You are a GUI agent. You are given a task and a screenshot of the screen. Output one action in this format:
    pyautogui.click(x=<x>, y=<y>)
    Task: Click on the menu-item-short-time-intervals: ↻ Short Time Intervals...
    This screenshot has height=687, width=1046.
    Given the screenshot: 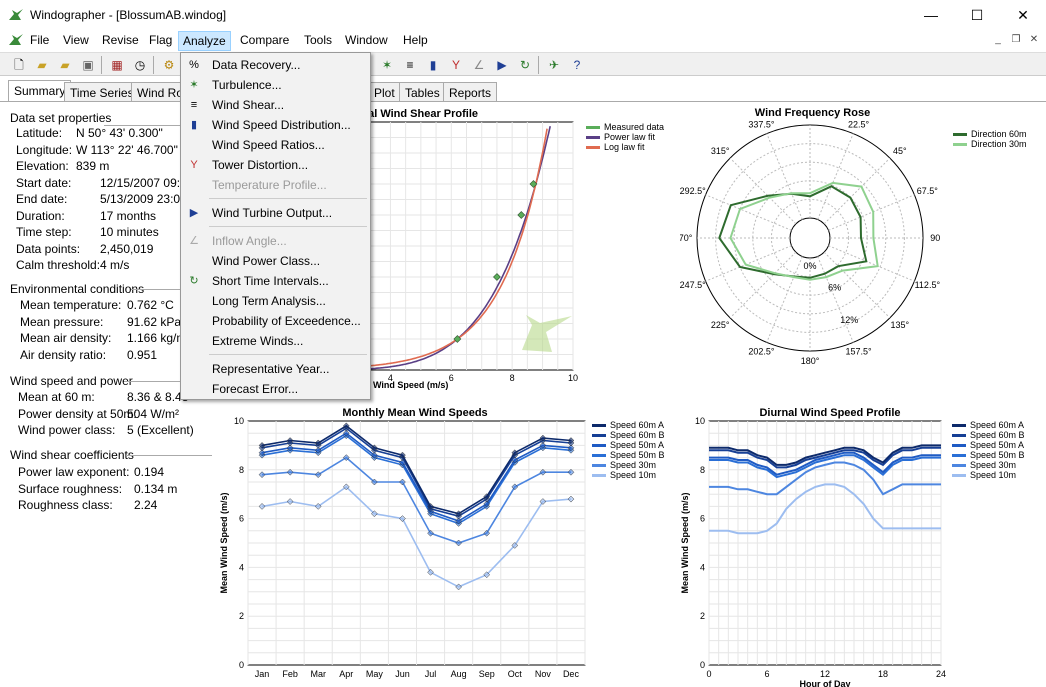 What is the action you would take?
    pyautogui.click(x=275, y=281)
    